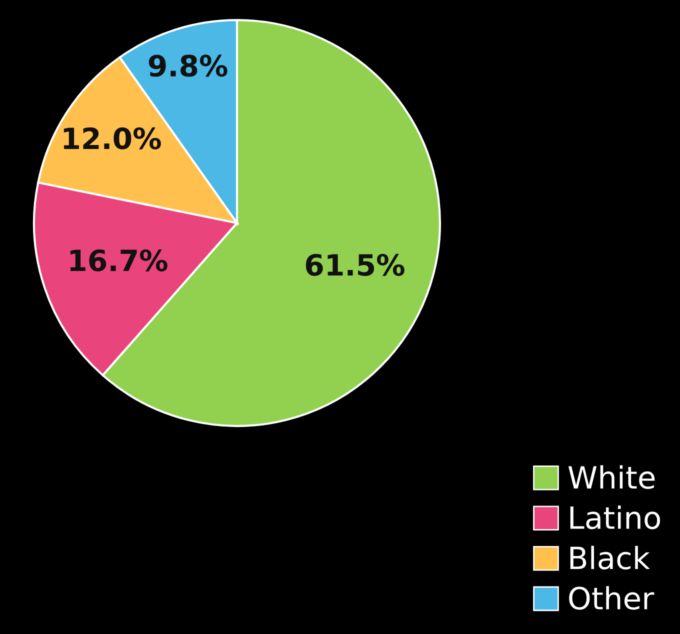 The width and height of the screenshot is (680, 634). I want to click on legend-label: Other, so click(611, 598).